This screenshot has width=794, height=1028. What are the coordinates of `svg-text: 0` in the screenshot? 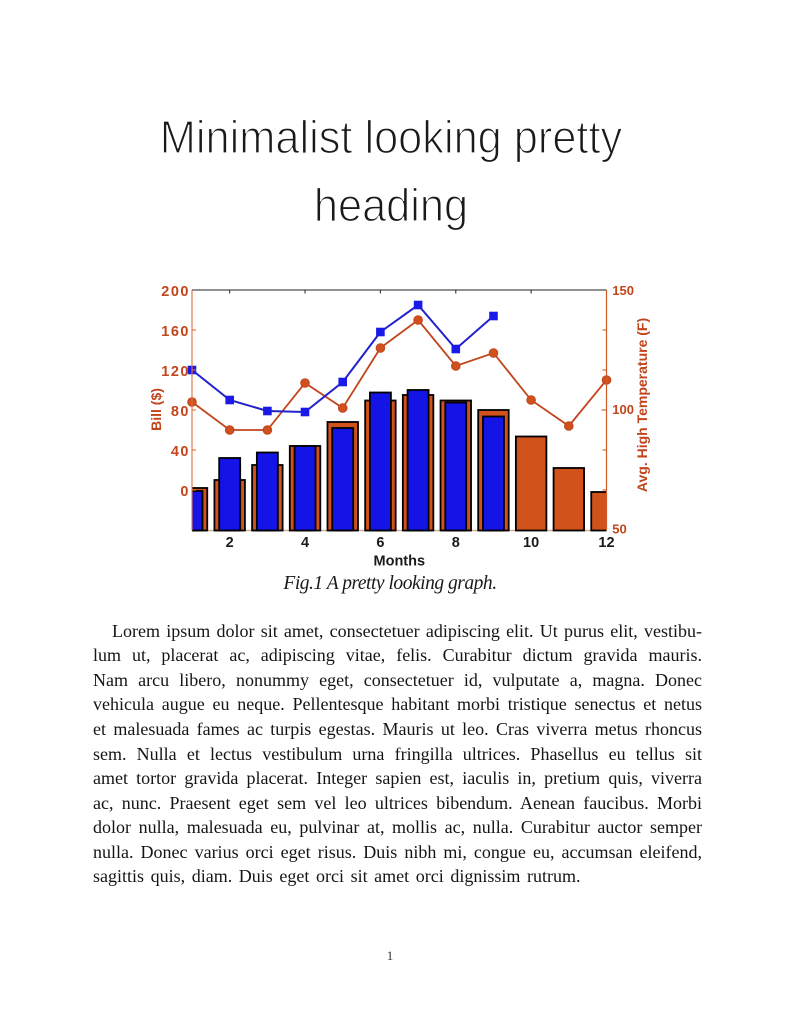 It's located at (185, 492).